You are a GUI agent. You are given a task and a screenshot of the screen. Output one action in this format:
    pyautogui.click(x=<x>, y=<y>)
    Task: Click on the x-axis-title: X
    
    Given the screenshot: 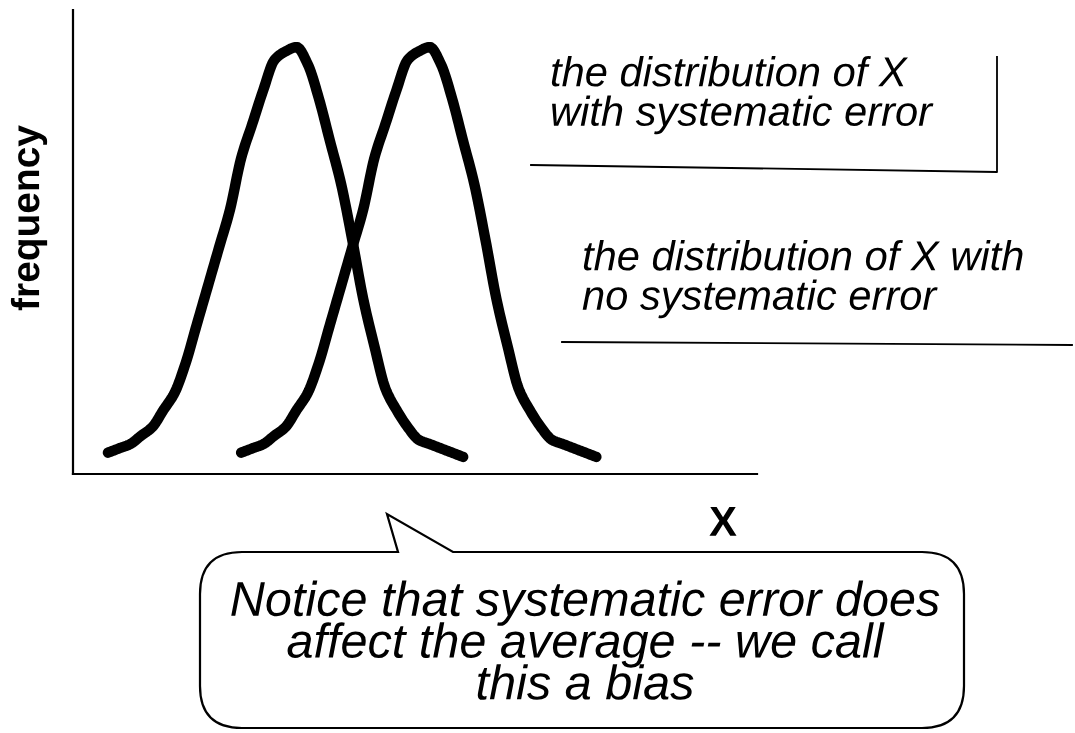 What is the action you would take?
    pyautogui.click(x=723, y=521)
    